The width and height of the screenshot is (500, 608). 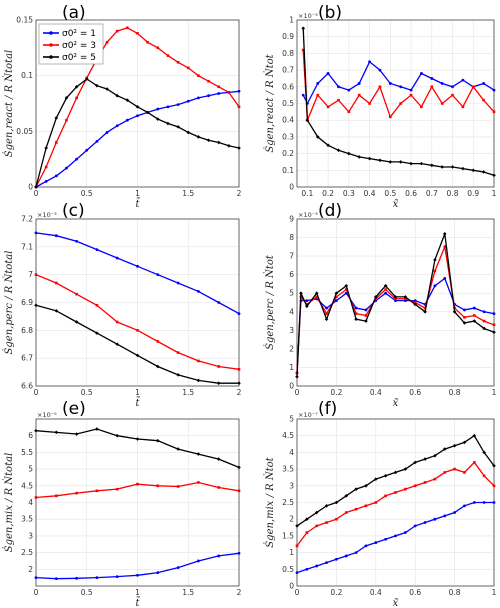 What do you see at coordinates (288, 103) in the screenshot?
I see `y-tick-label: 0.5` at bounding box center [288, 103].